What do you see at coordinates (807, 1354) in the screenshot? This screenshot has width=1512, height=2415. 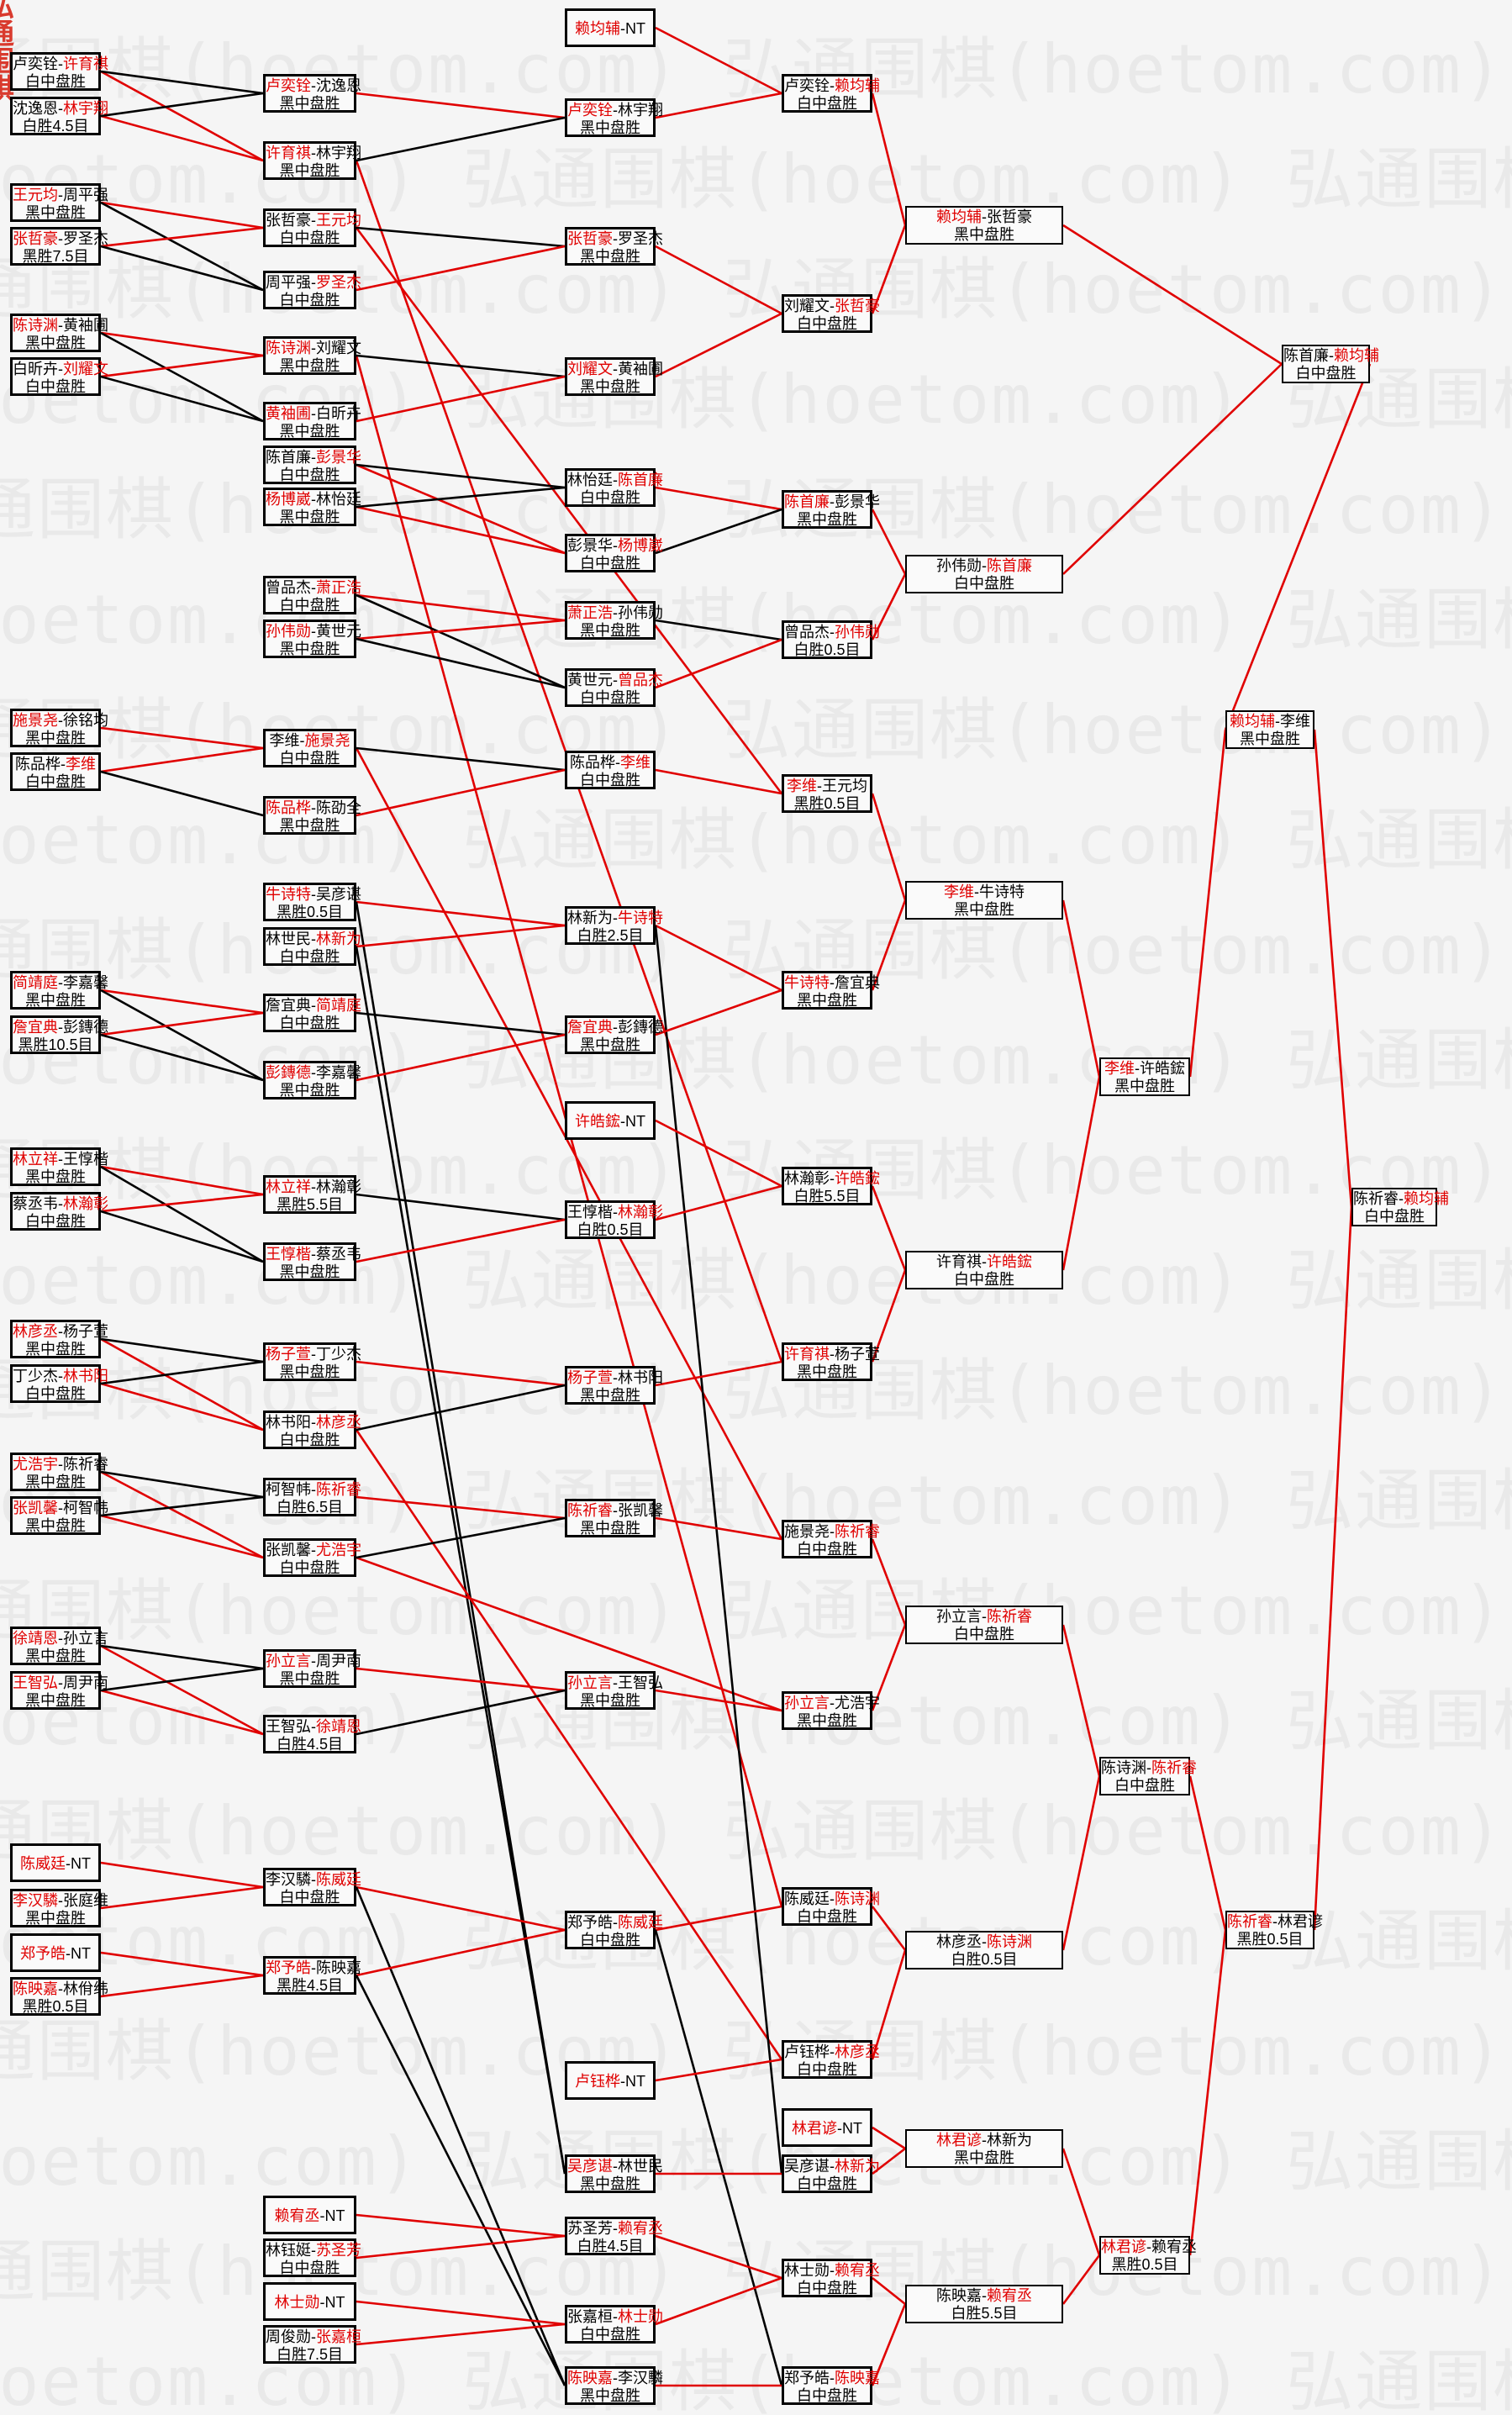 I see `player-name: 许育祺` at bounding box center [807, 1354].